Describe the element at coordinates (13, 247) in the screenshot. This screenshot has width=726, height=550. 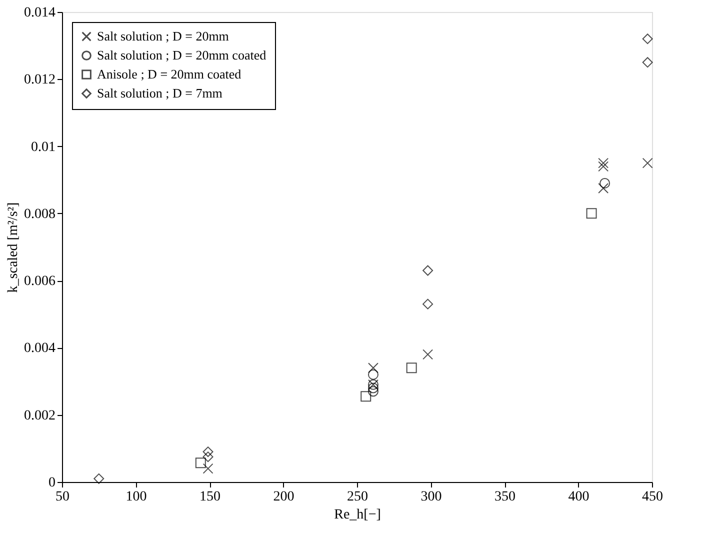
I see `y-axis-title: k_scaled [m²/s²]` at that location.